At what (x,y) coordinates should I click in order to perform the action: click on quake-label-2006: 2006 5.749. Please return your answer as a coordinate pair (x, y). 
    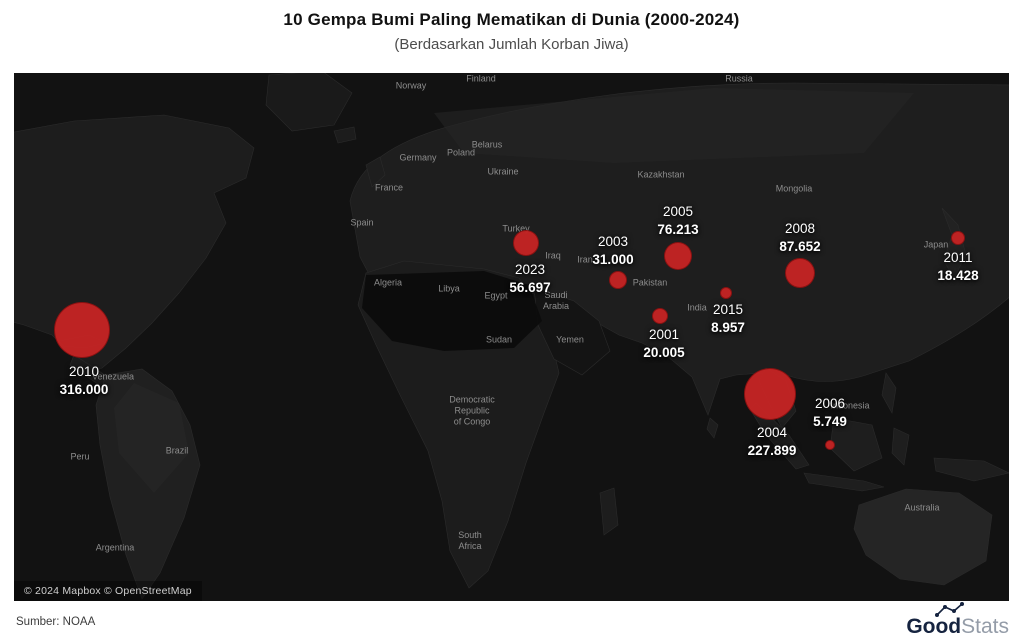
    Looking at the image, I should click on (830, 413).